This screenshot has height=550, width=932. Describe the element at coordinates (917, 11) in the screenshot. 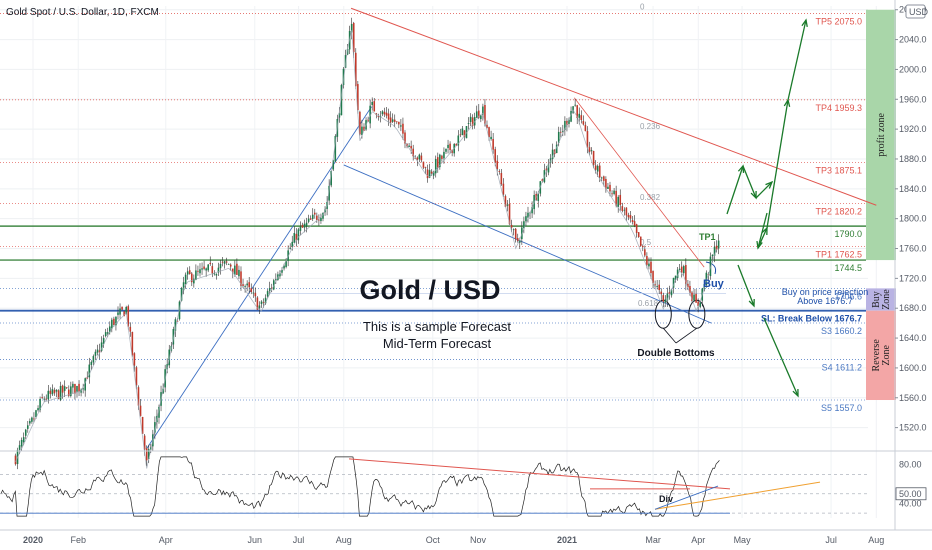

I see `currency-badge: USD` at that location.